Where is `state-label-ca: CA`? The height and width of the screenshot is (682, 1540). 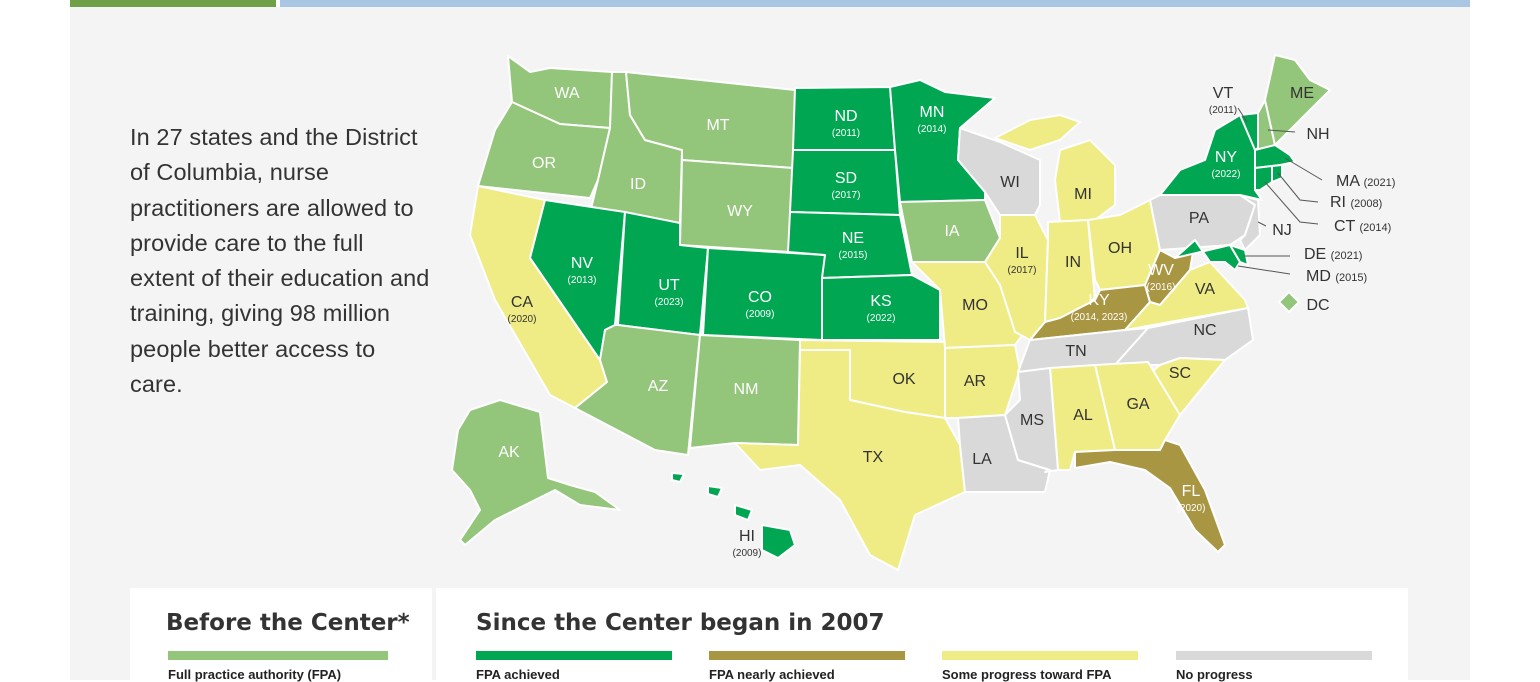 state-label-ca: CA is located at coordinates (522, 302).